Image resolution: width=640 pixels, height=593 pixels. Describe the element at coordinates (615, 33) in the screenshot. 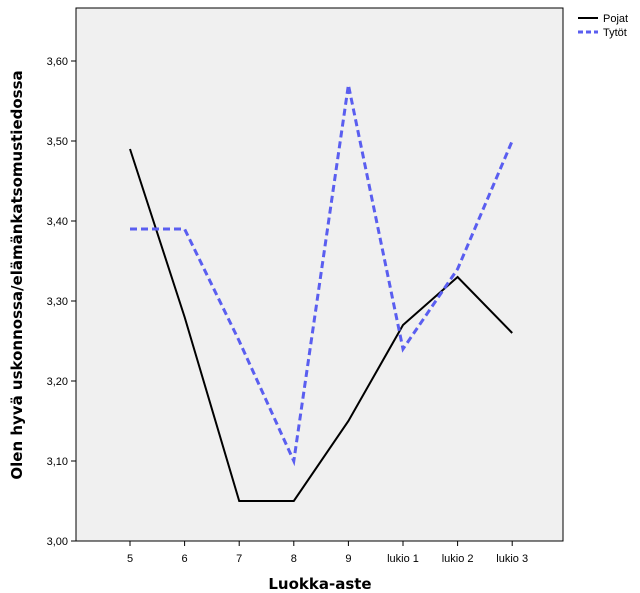

I see `legend-label: Tytöt` at that location.